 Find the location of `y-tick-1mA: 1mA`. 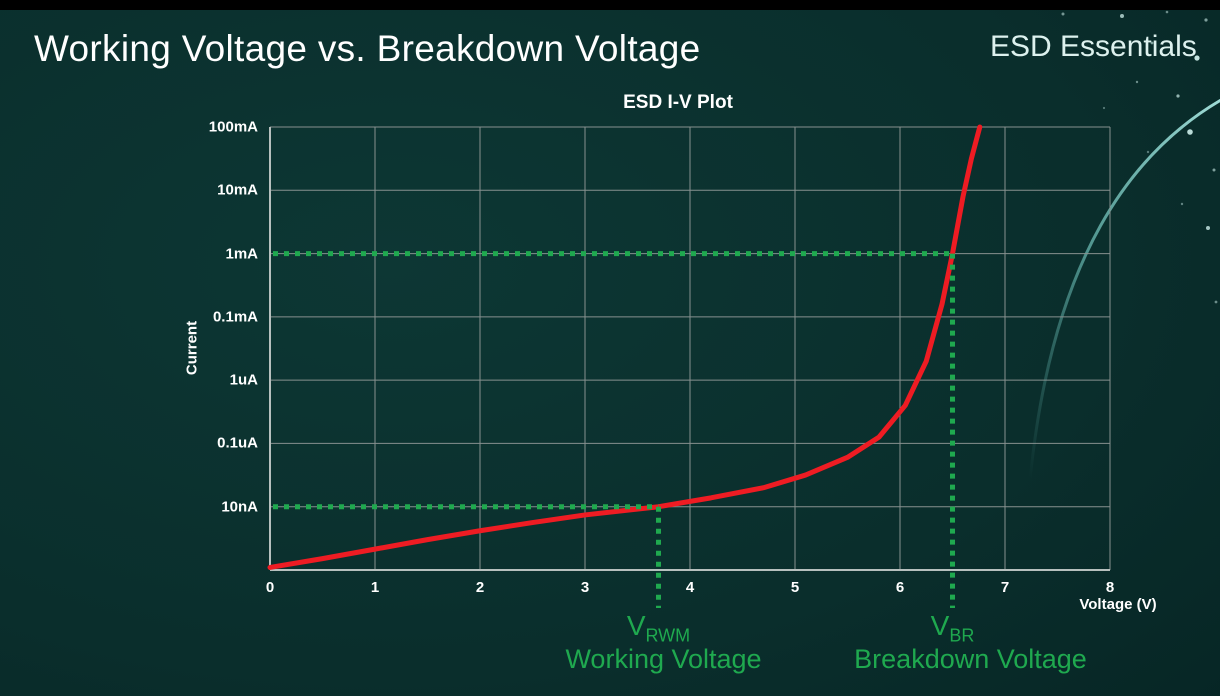

y-tick-1mA: 1mA is located at coordinates (241, 254).